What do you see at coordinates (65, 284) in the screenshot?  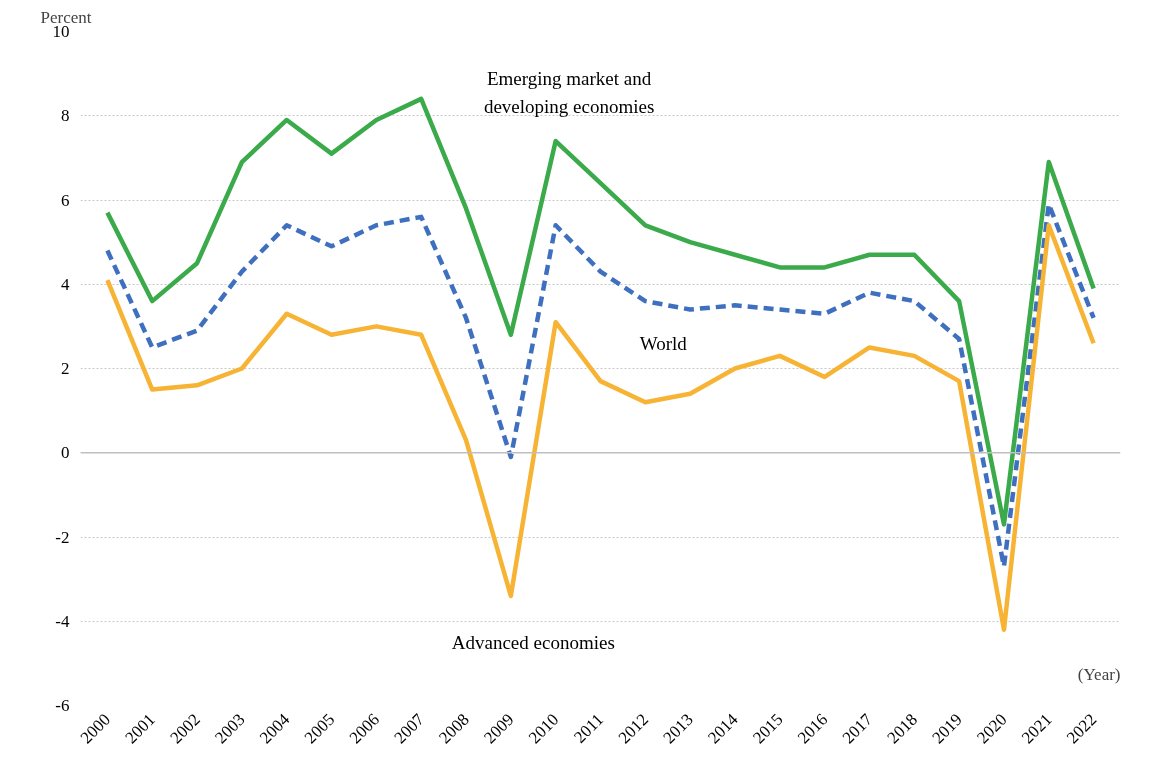 I see `y-tick-label: 4` at bounding box center [65, 284].